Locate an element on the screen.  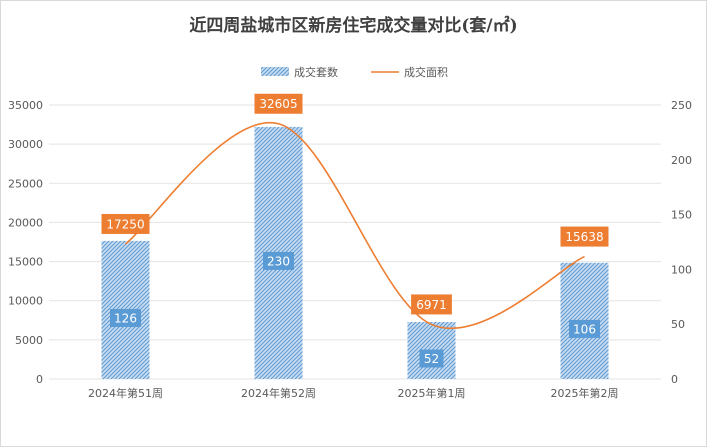
x-axis-tick-label: 2025年第1周 is located at coordinates (432, 393).